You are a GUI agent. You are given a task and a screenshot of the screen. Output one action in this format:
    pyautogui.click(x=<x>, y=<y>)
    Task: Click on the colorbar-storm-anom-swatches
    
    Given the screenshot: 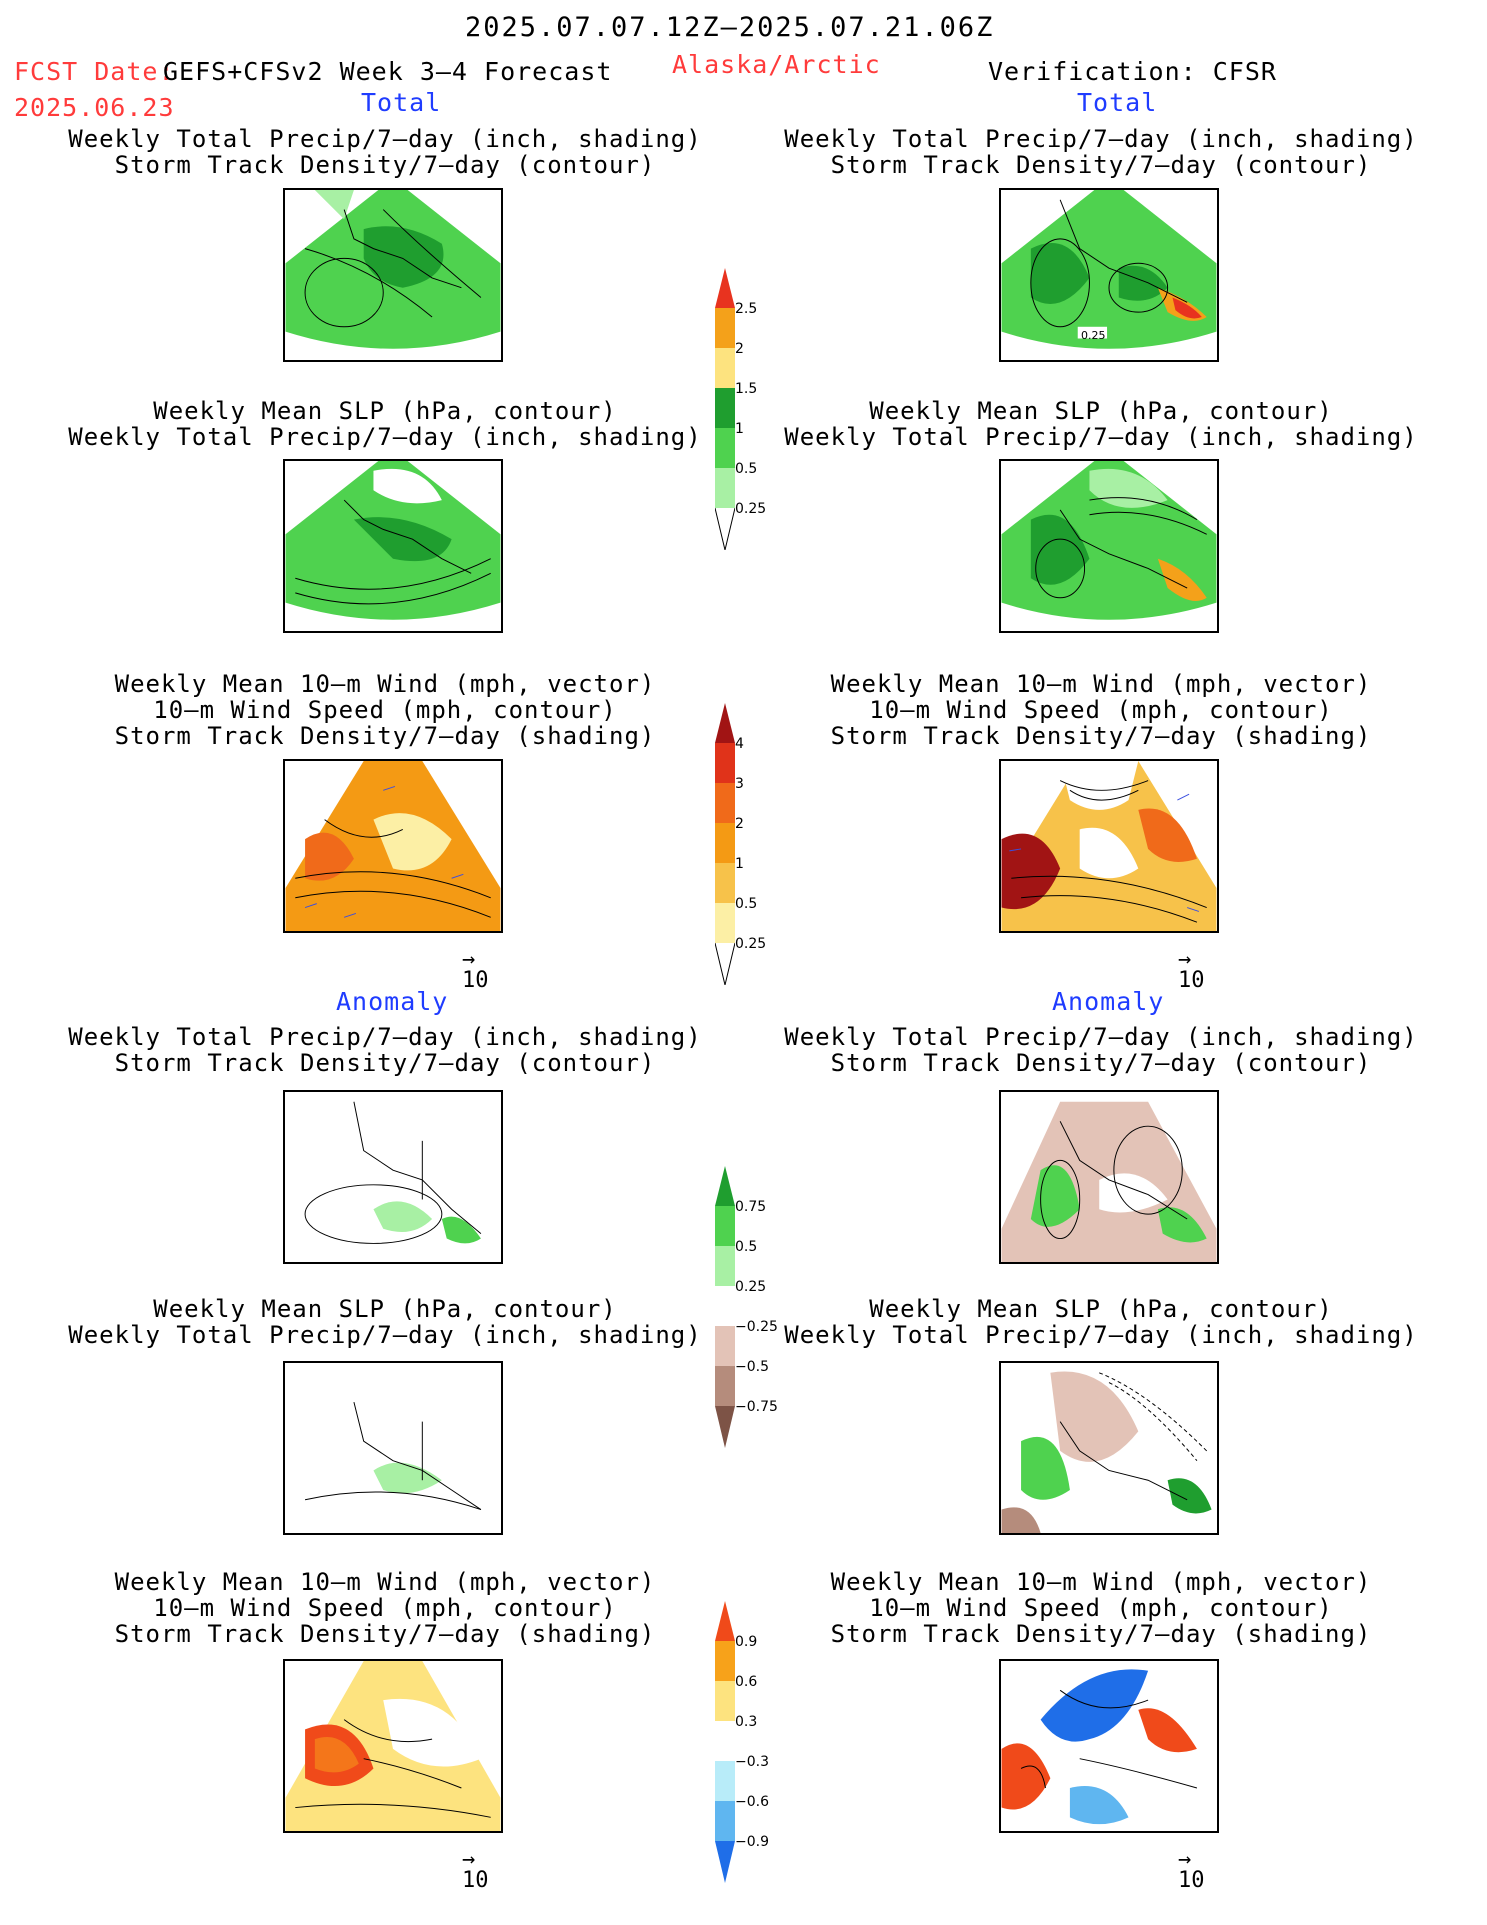 What is the action you would take?
    pyautogui.click(x=725, y=1742)
    